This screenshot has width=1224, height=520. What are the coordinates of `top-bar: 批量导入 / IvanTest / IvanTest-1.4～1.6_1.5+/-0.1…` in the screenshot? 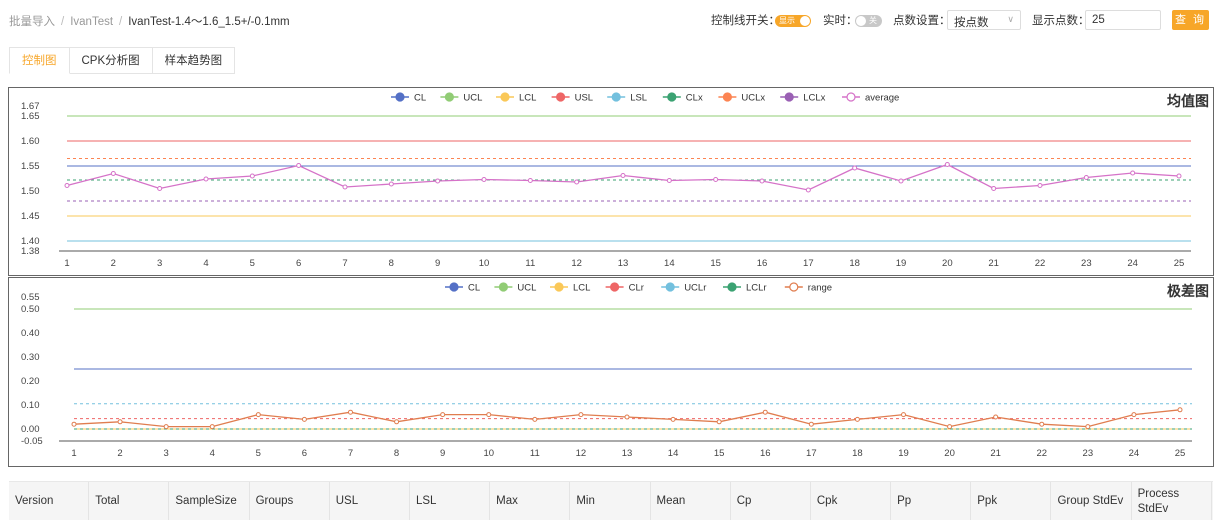 It's located at (612, 20).